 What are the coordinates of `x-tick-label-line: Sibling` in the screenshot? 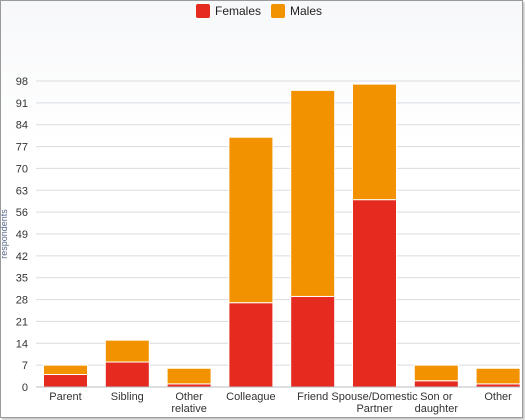 It's located at (127, 397).